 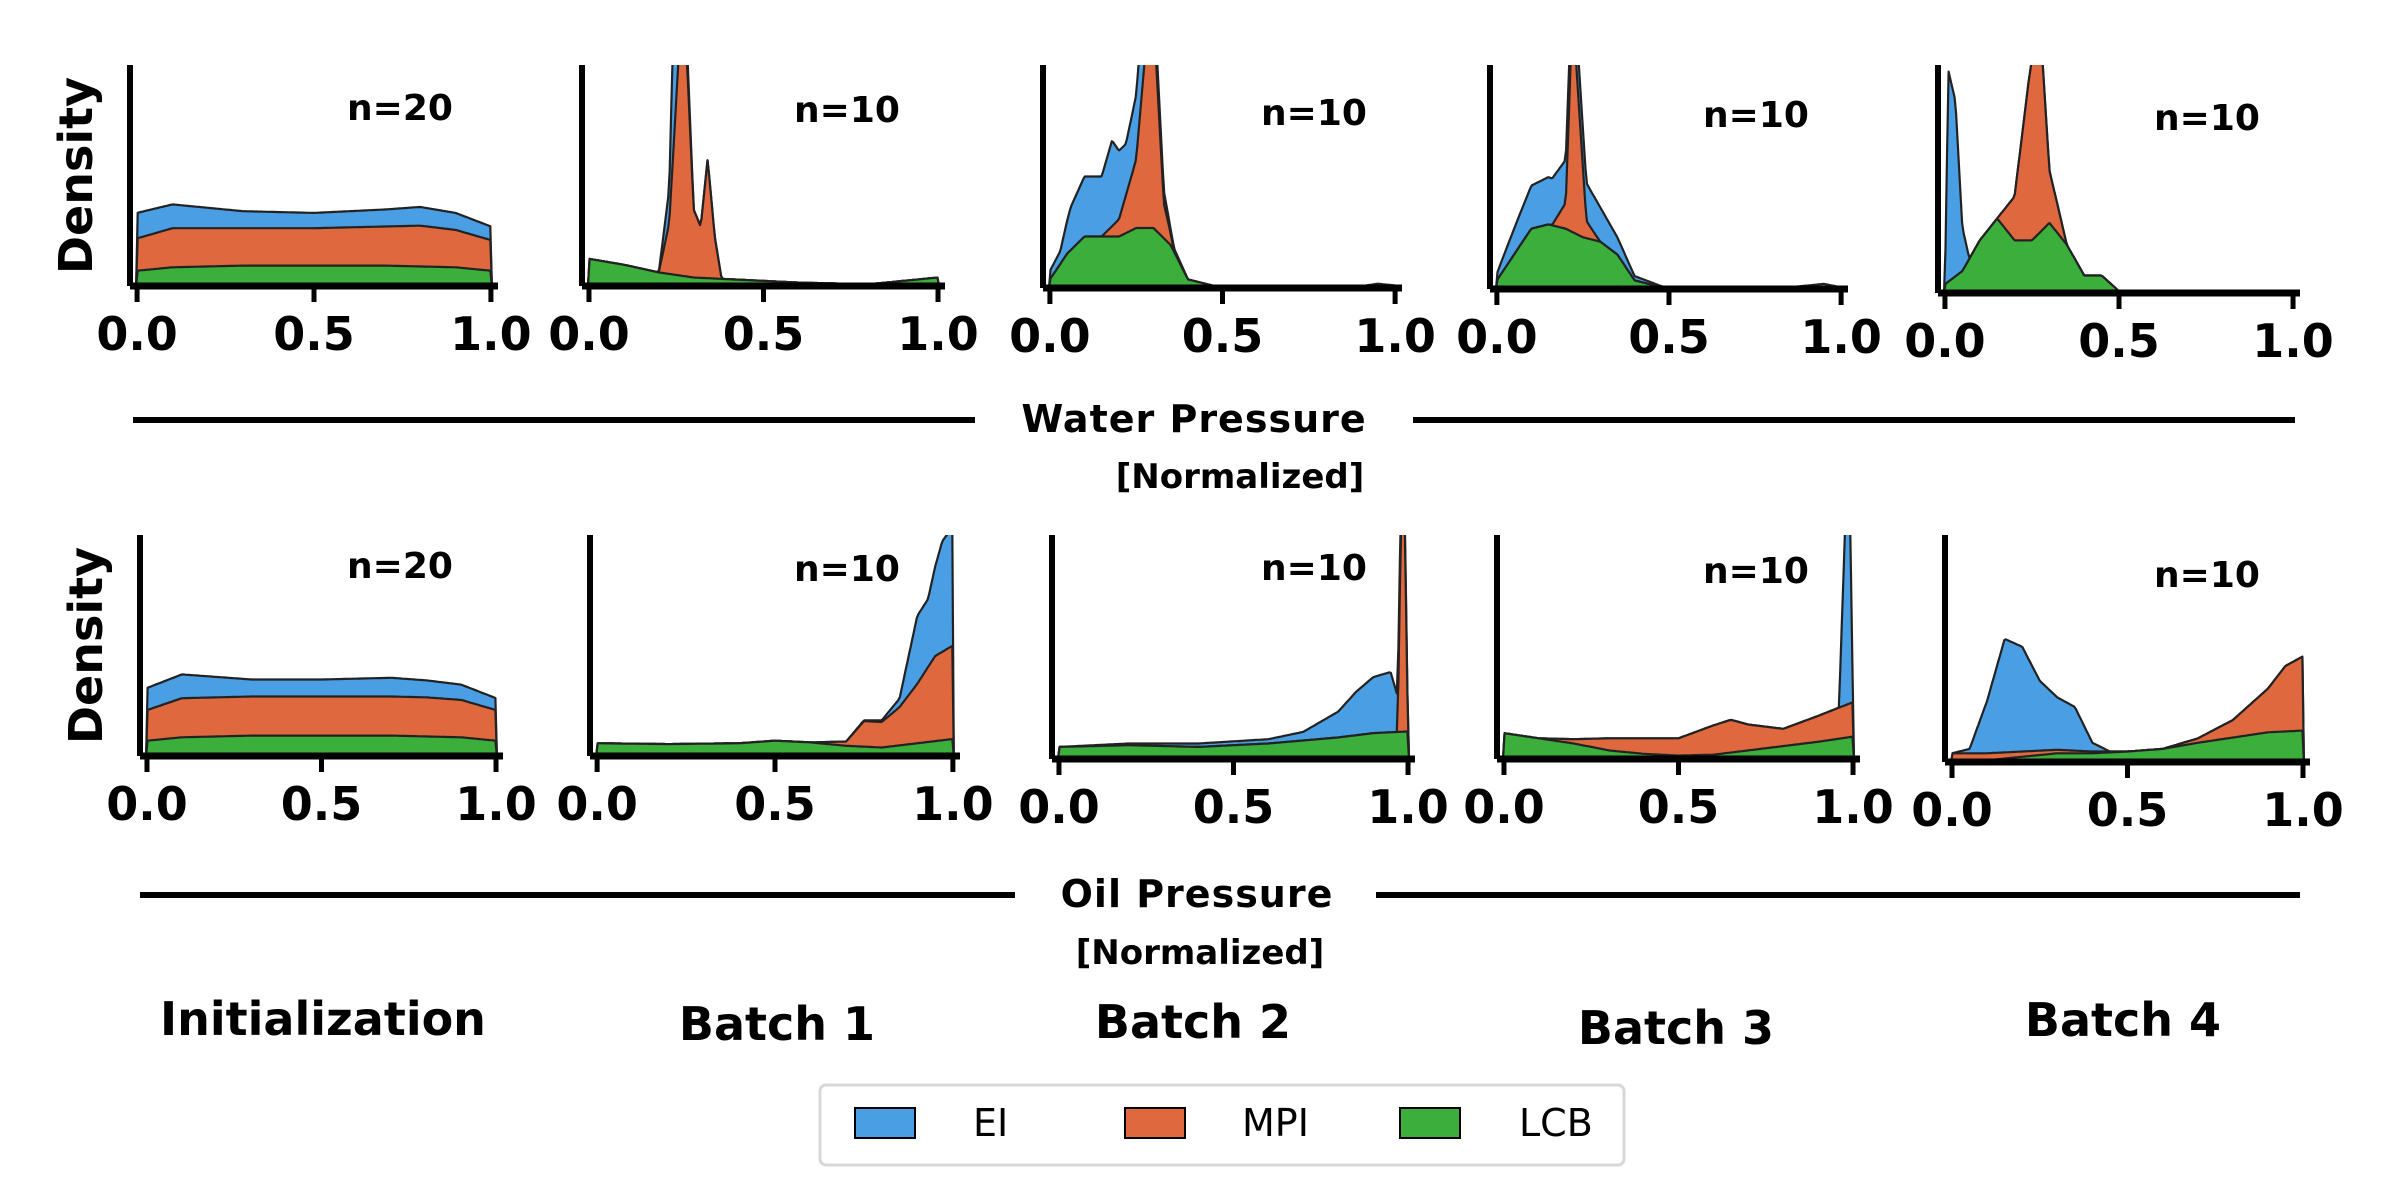 What do you see at coordinates (1430, 1123) in the screenshot?
I see `legend-swatch-lcb` at bounding box center [1430, 1123].